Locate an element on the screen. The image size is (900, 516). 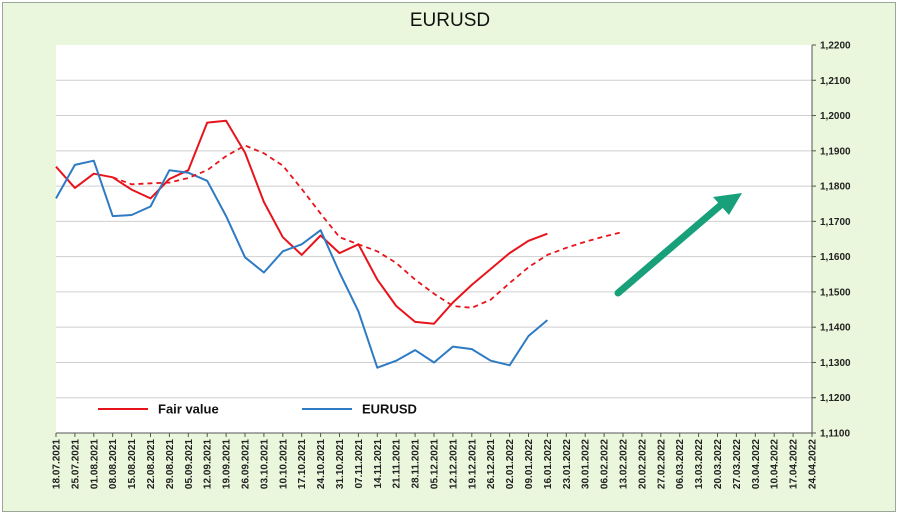
arrow-shaft is located at coordinates (670, 248).